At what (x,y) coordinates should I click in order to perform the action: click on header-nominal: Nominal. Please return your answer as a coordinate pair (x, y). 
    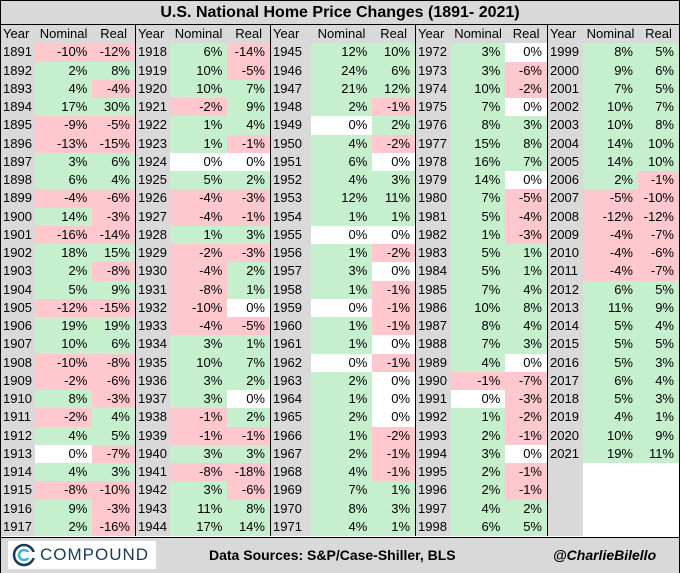
    Looking at the image, I should click on (610, 34).